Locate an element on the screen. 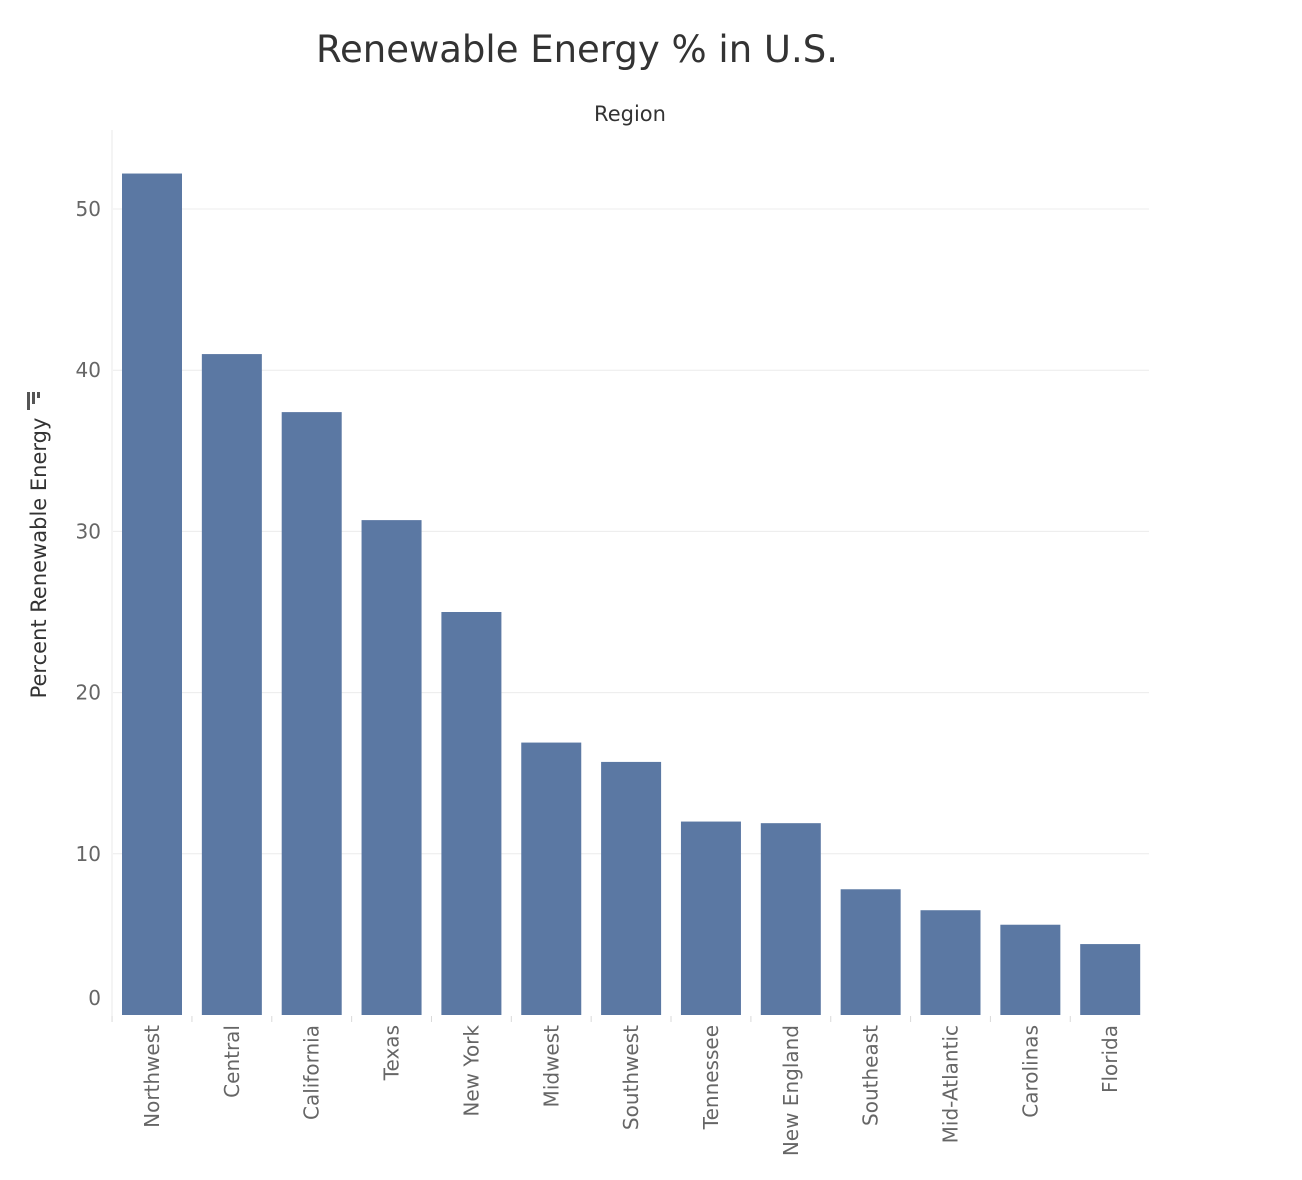 This screenshot has height=1180, width=1302. x-tick-label: Midwest is located at coordinates (551, 1066).